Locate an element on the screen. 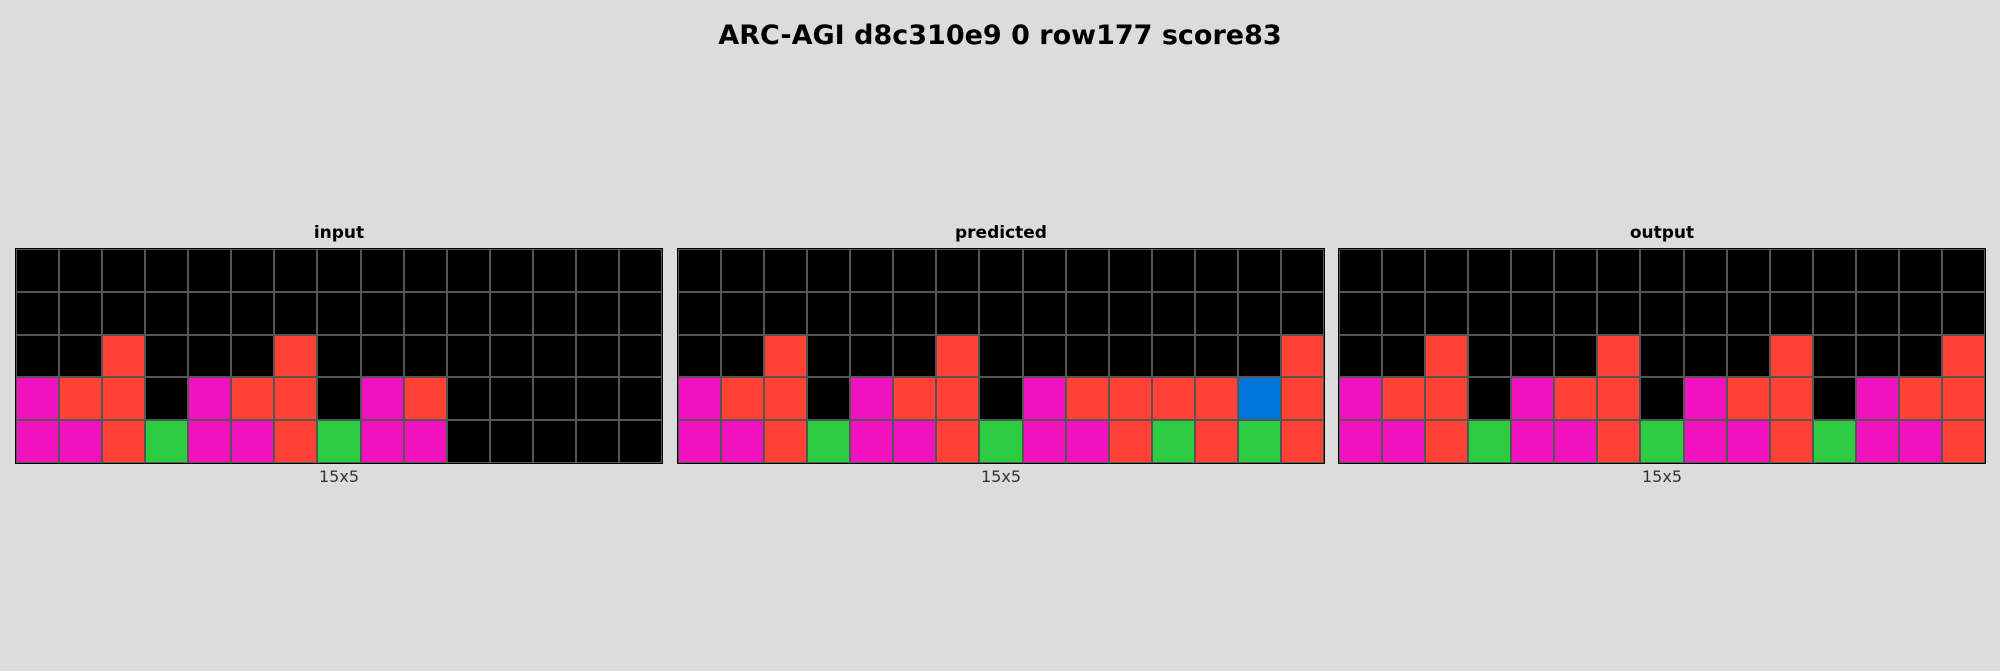 This screenshot has height=671, width=2000. panel-label-output: output is located at coordinates (1662, 233).